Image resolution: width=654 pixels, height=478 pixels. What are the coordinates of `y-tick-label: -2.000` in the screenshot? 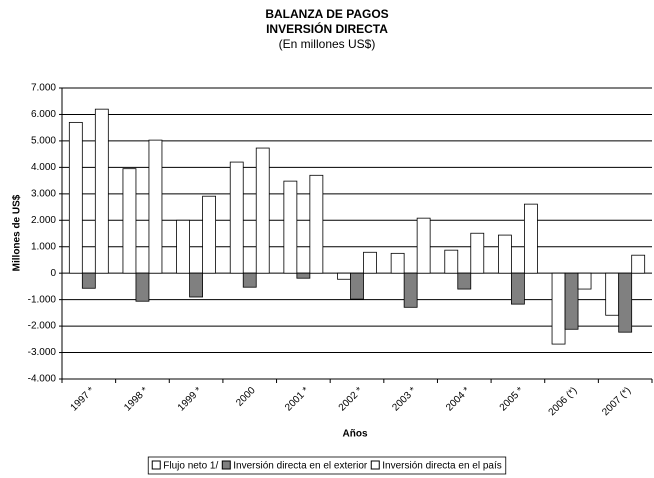 It's located at (42, 326).